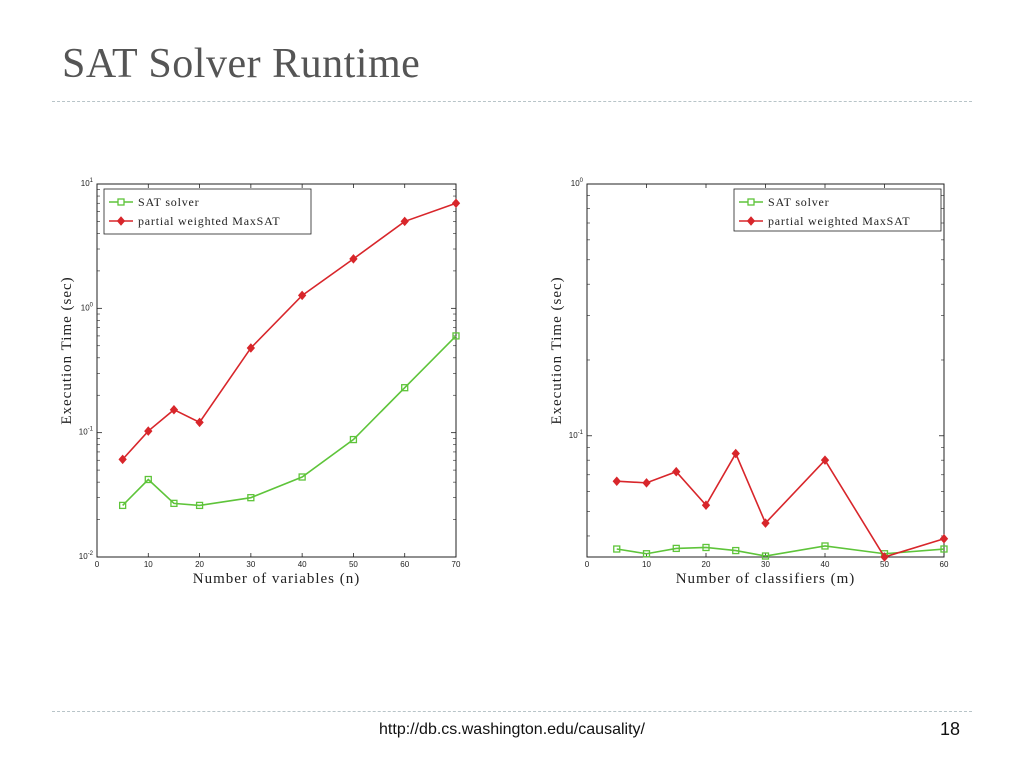 The width and height of the screenshot is (1024, 768). What do you see at coordinates (780, 504) in the screenshot?
I see `series-line-maxsat` at bounding box center [780, 504].